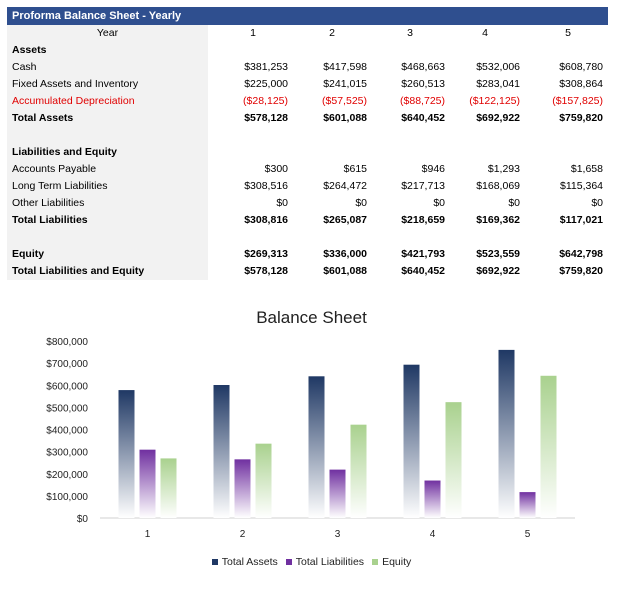  Describe the element at coordinates (433, 534) in the screenshot. I see `x-tick-label: 4` at that location.